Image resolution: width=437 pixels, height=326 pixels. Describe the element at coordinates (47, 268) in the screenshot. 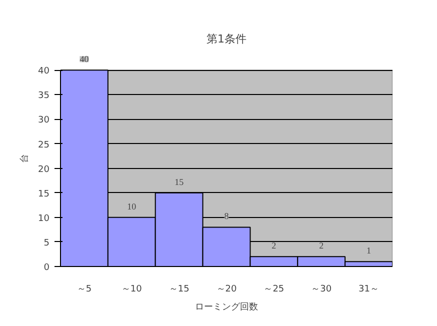

I see `y-tick-label: 0` at that location.